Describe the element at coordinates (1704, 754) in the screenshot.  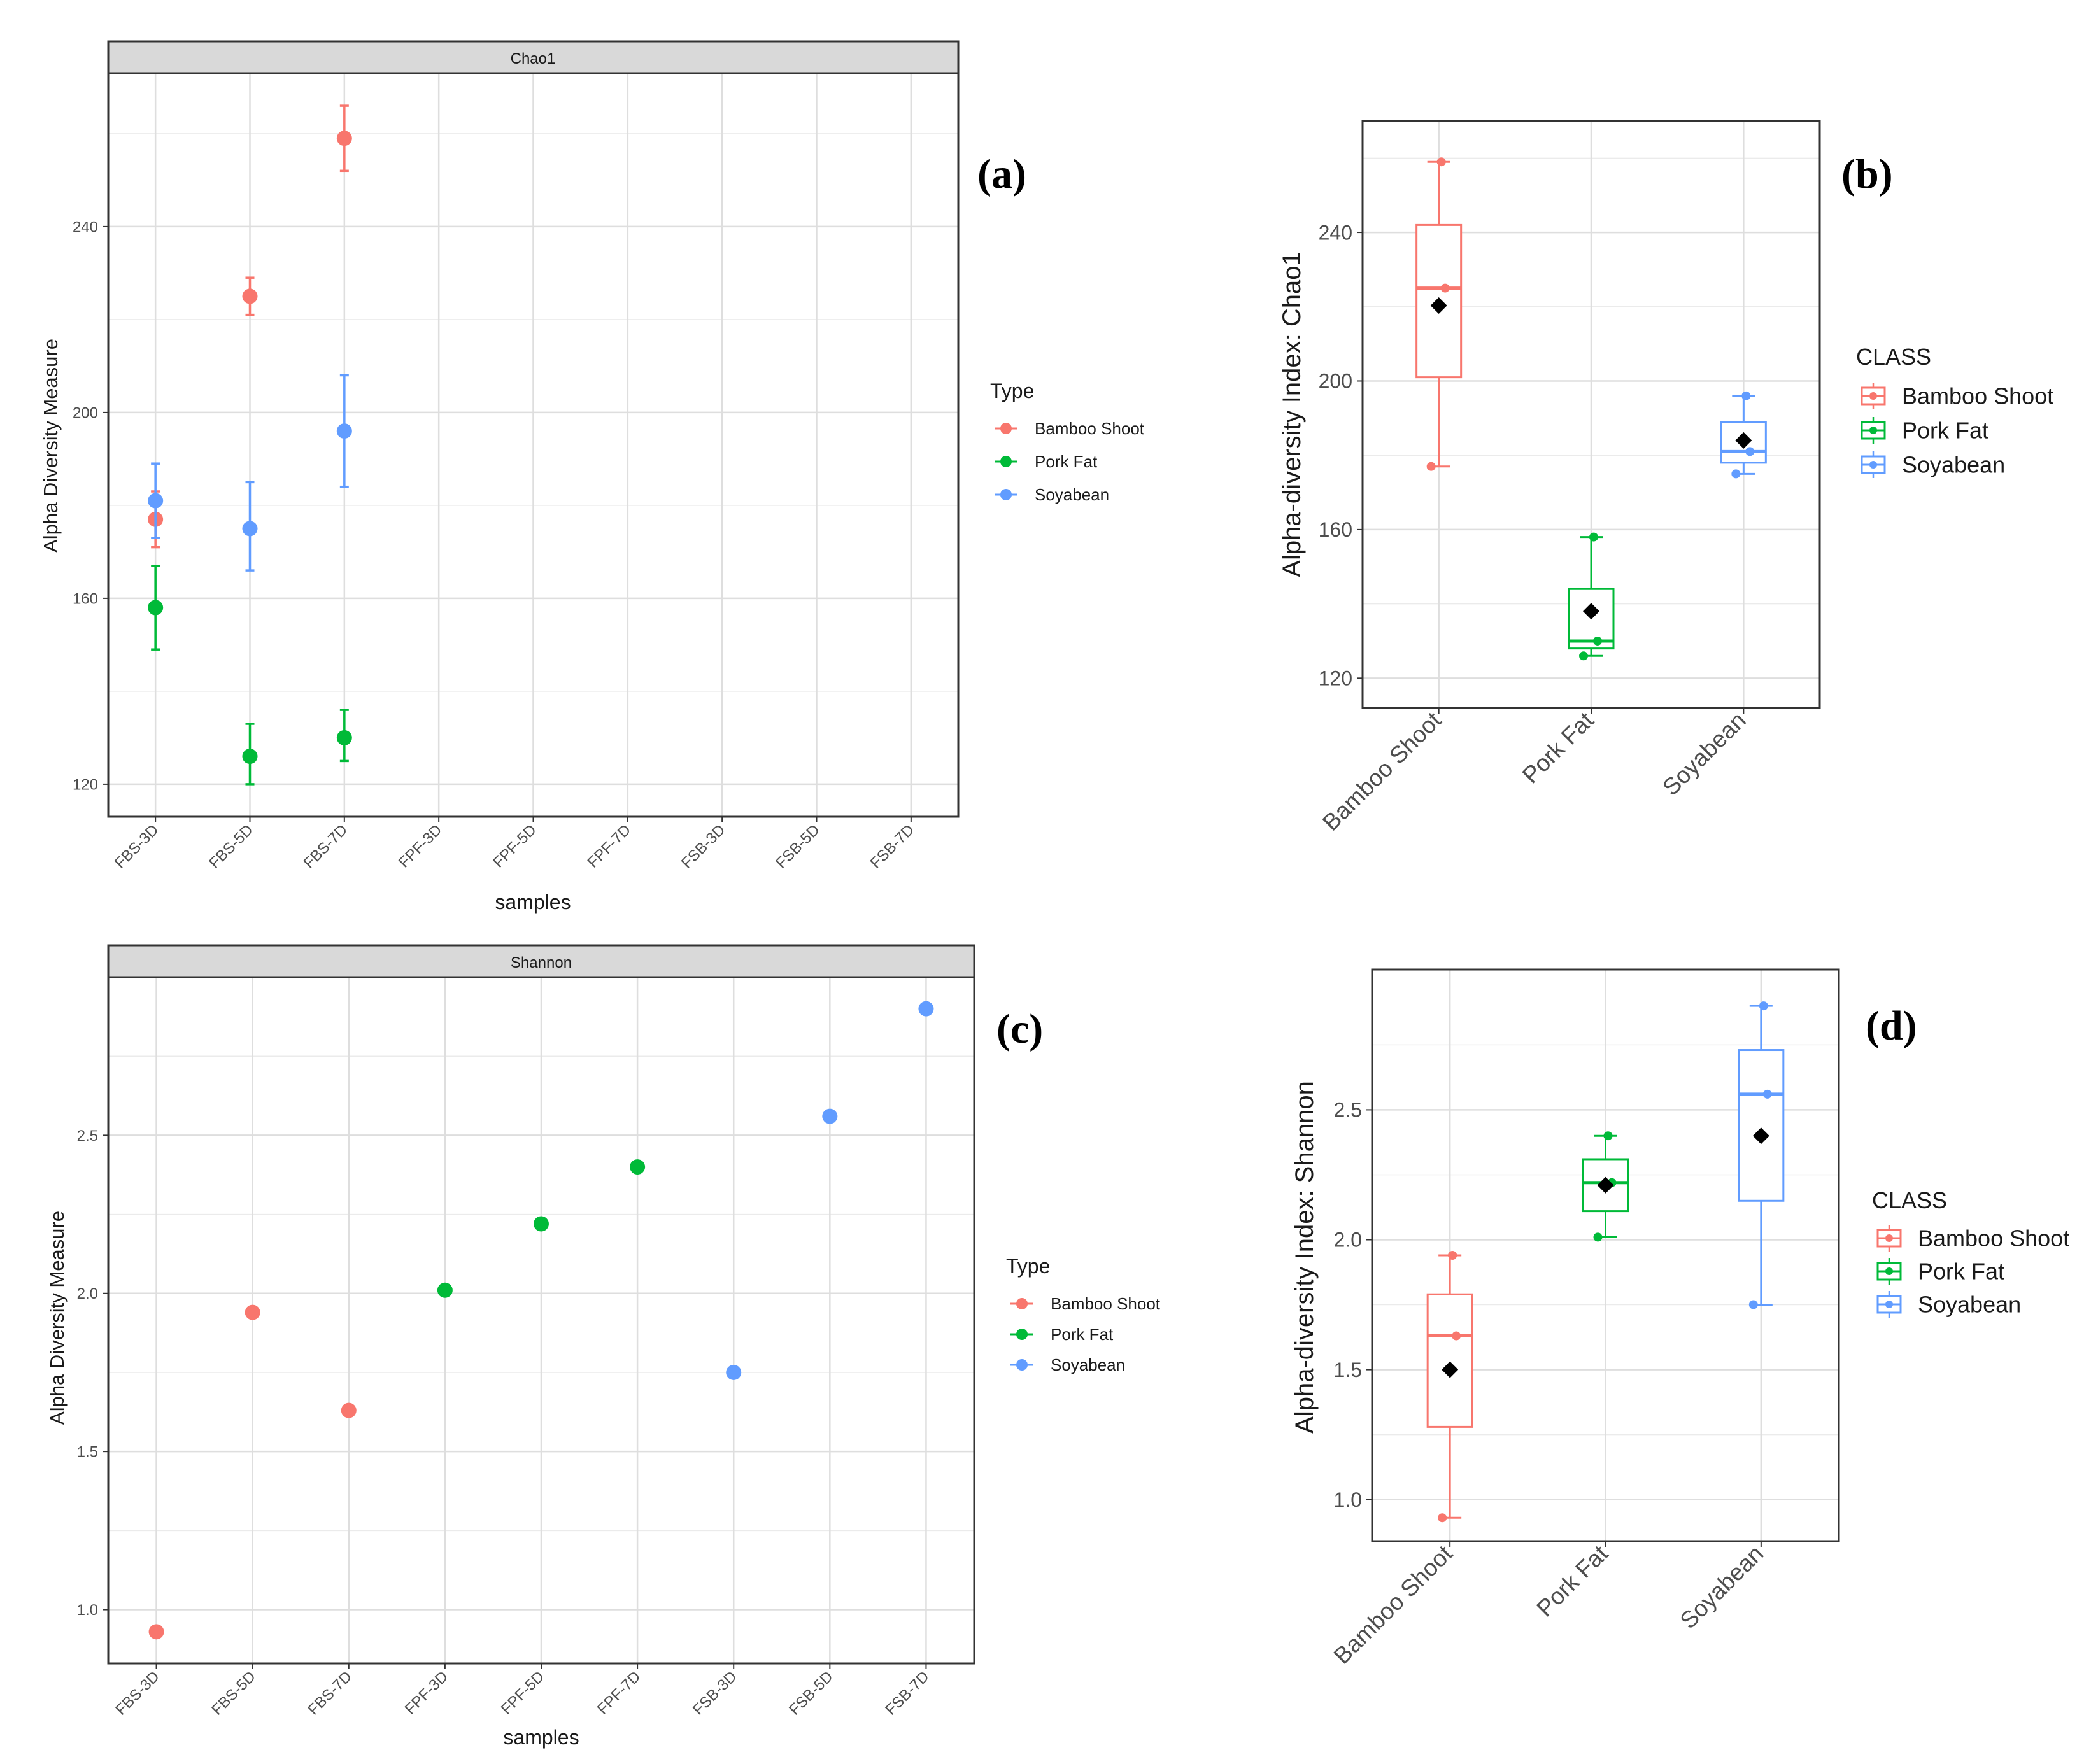
I see `x-tick-label-b: Soyabean` at that location.